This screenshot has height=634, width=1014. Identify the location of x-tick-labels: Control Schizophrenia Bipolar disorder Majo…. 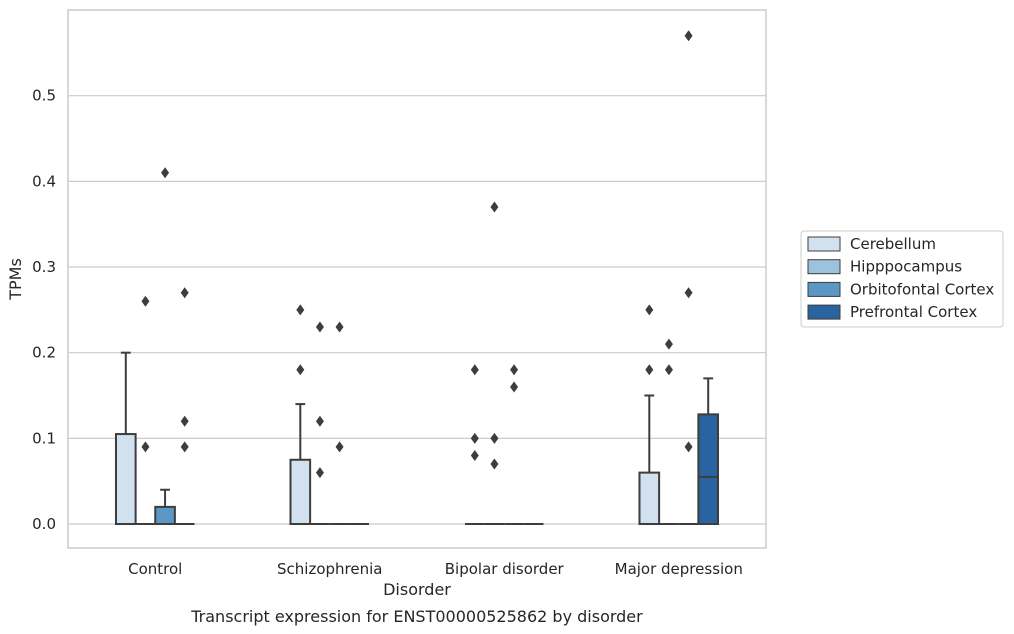
(435, 569).